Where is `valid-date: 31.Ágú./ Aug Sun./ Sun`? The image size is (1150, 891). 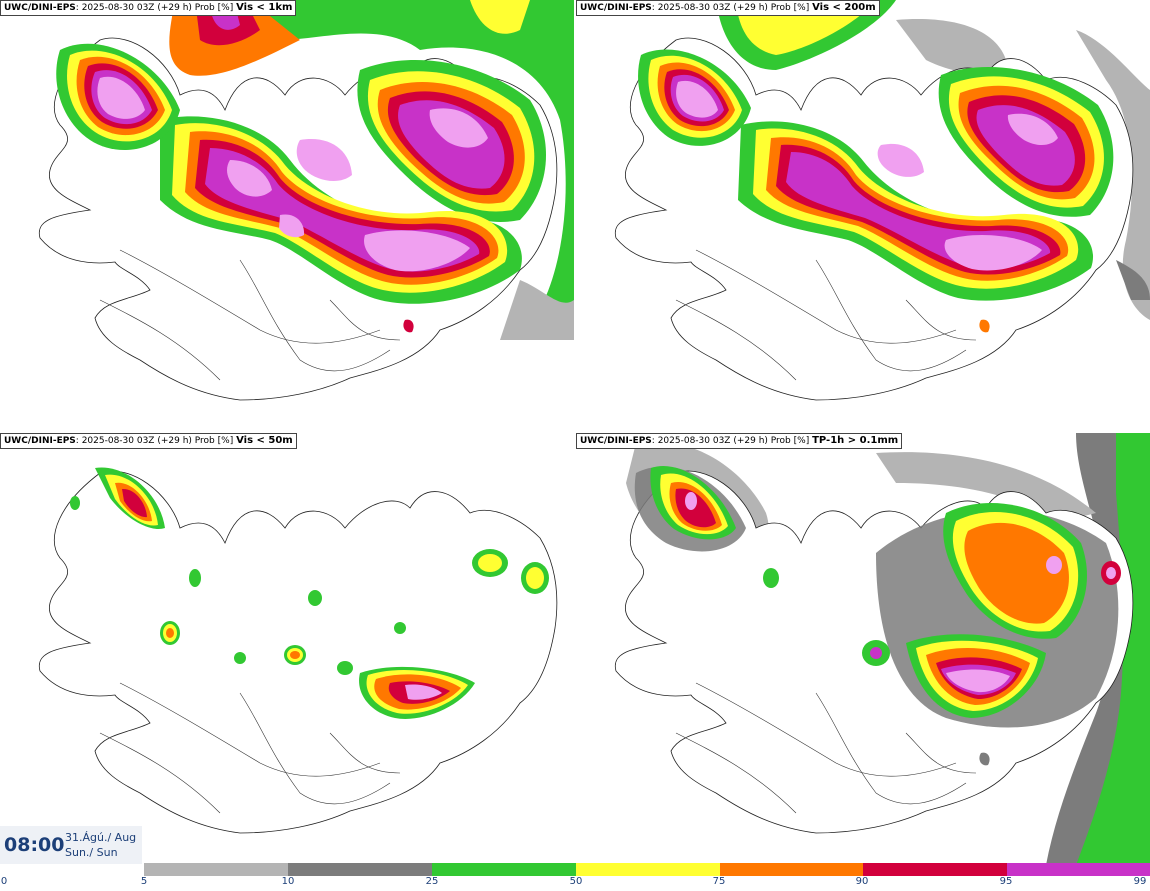 valid-date: 31.Ágú./ Aug Sun./ Sun is located at coordinates (100, 845).